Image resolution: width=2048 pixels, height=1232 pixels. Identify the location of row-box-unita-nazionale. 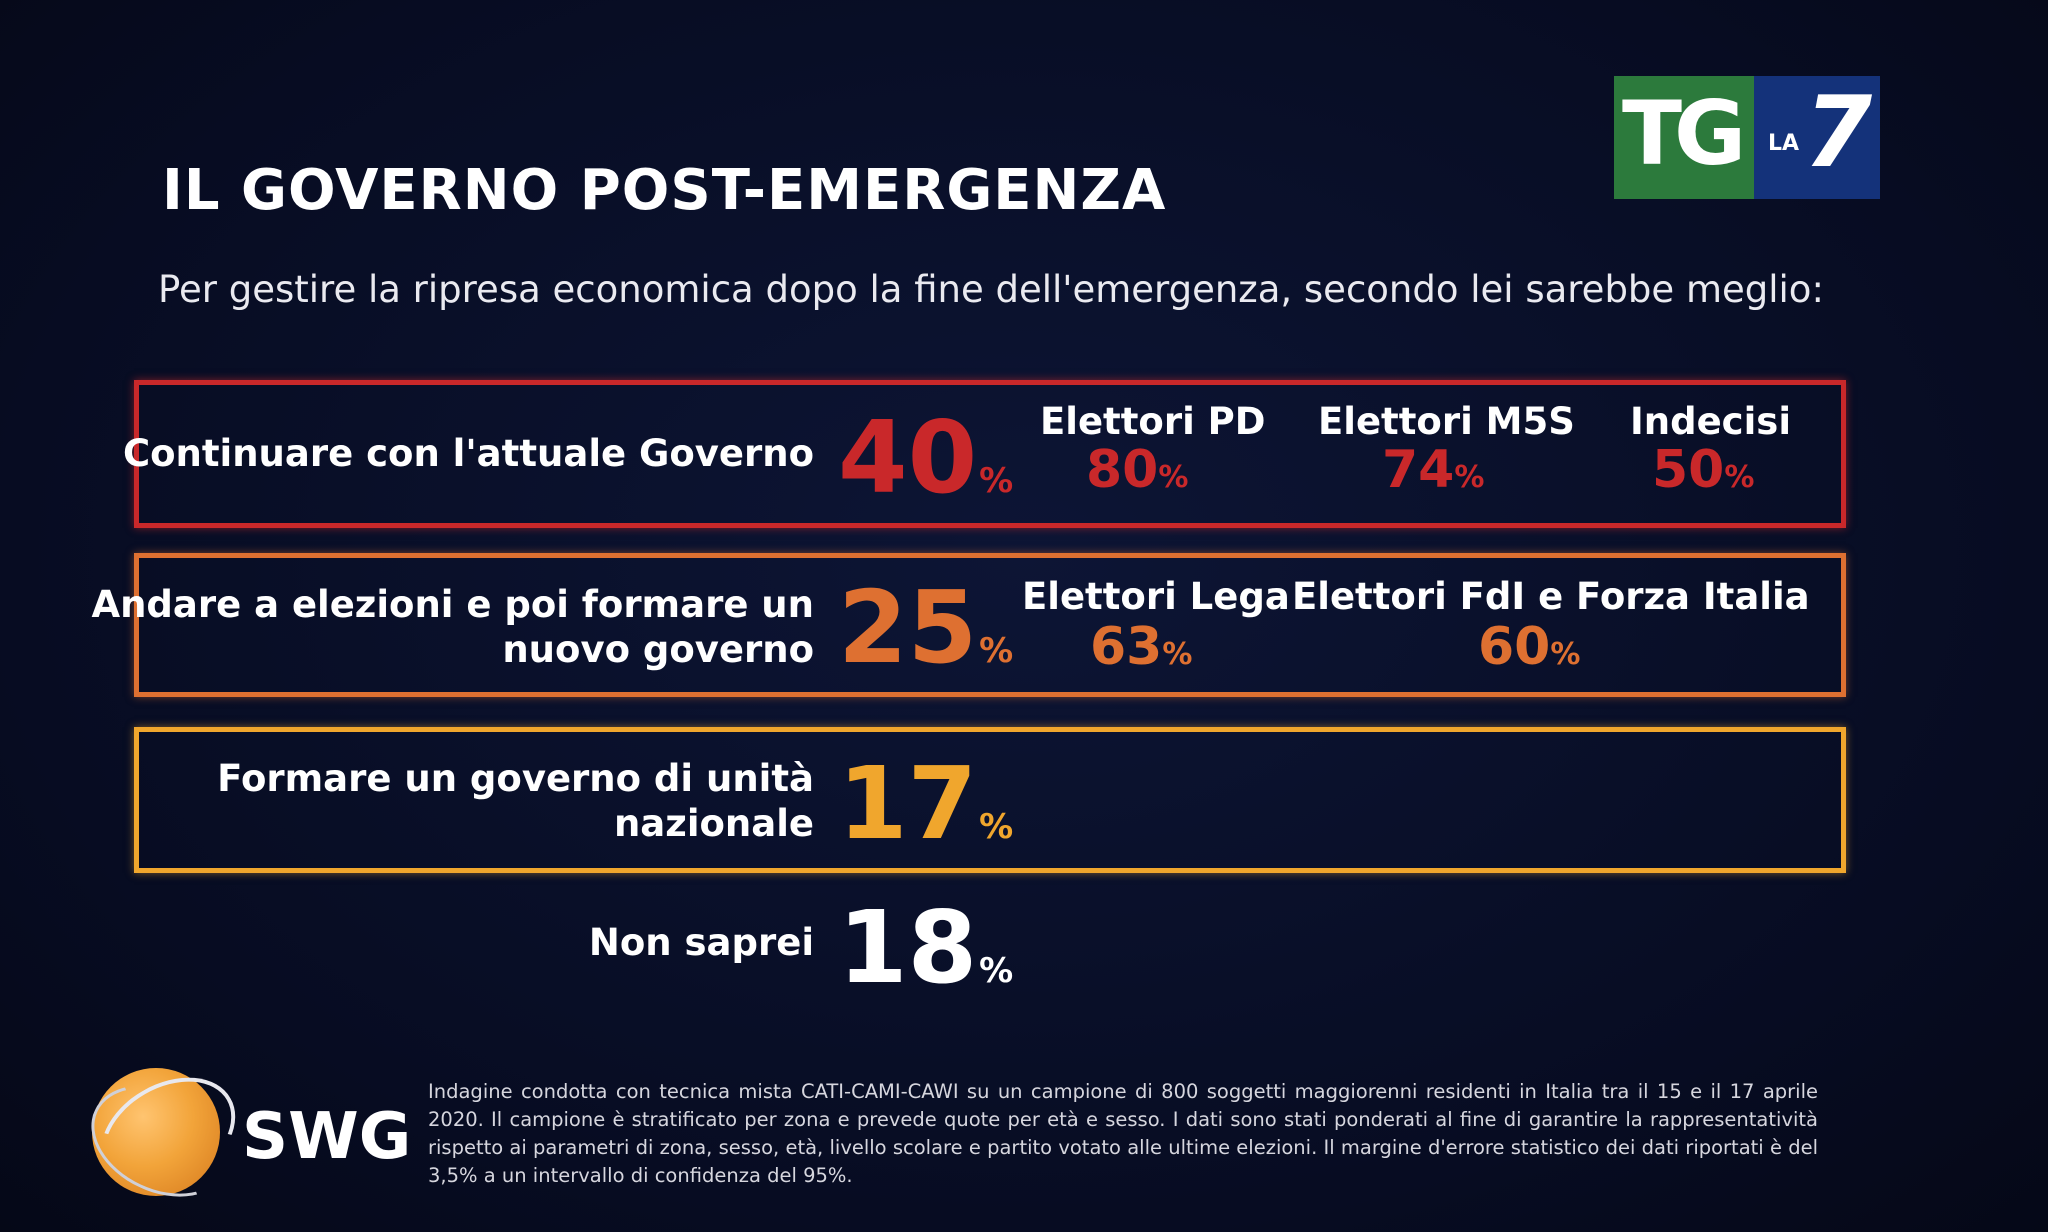
(990, 800).